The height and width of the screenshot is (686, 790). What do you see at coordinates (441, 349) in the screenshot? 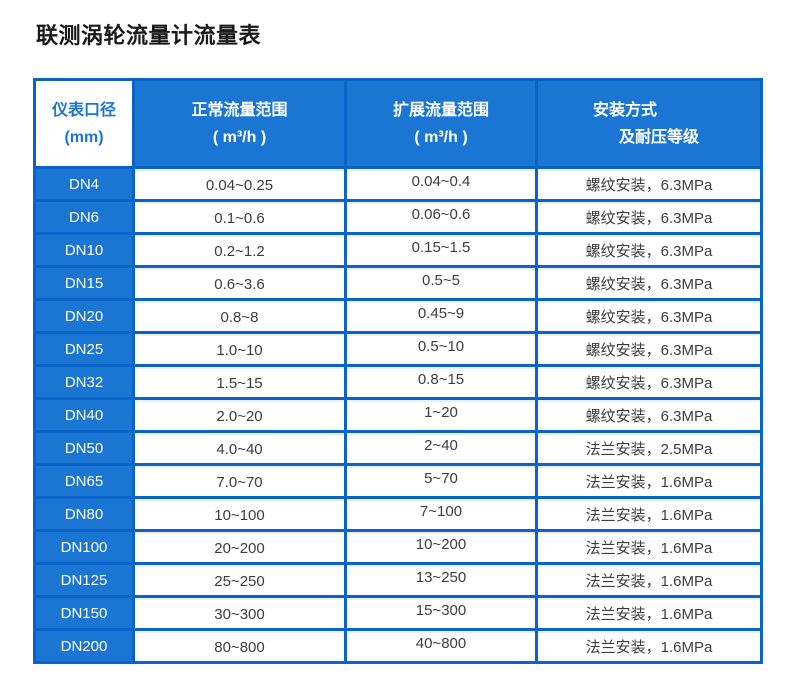
I see `extended-range-cell: 0.5~10` at bounding box center [441, 349].